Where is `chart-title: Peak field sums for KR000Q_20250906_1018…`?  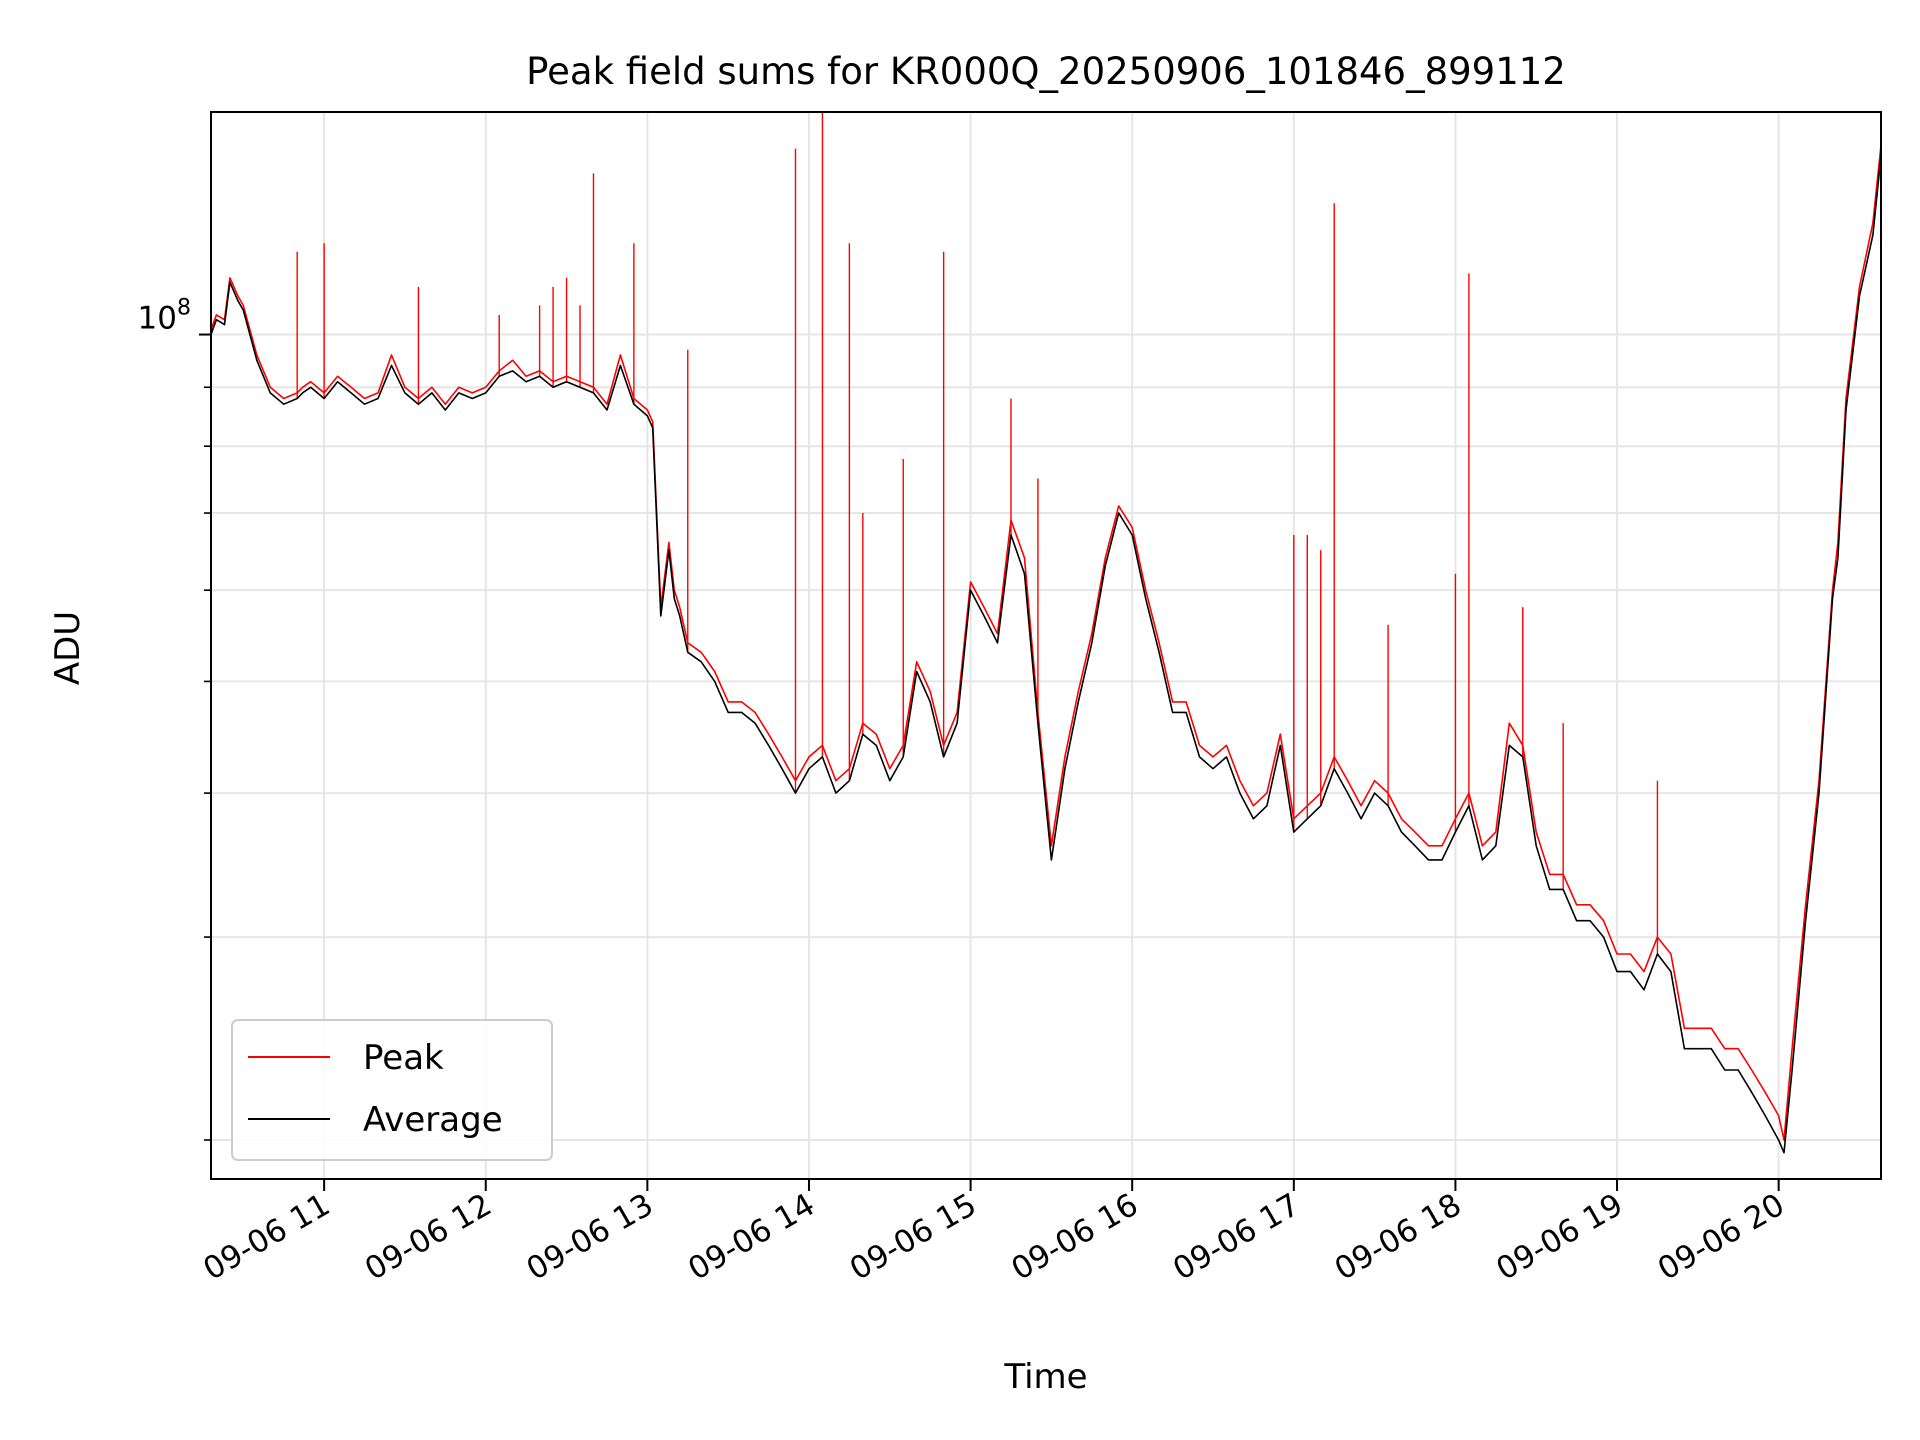 chart-title: Peak field sums for KR000Q_20250906_1018… is located at coordinates (1046, 71).